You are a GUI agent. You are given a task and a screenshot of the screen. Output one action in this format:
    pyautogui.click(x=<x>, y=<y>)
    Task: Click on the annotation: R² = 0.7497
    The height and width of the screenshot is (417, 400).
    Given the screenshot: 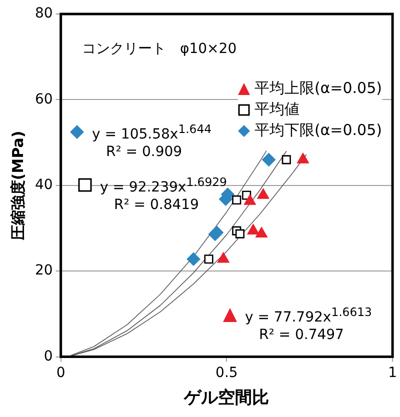 What is the action you would take?
    pyautogui.click(x=301, y=335)
    